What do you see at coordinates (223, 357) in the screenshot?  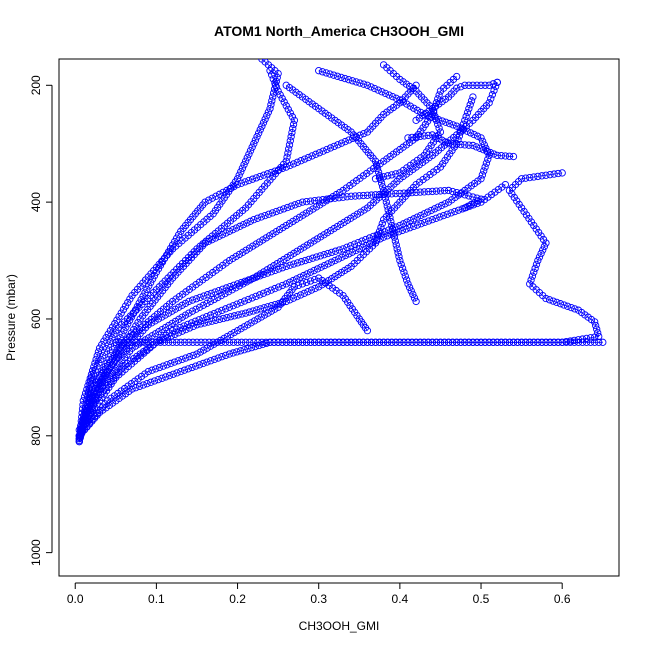 I see `series-line` at bounding box center [223, 357].